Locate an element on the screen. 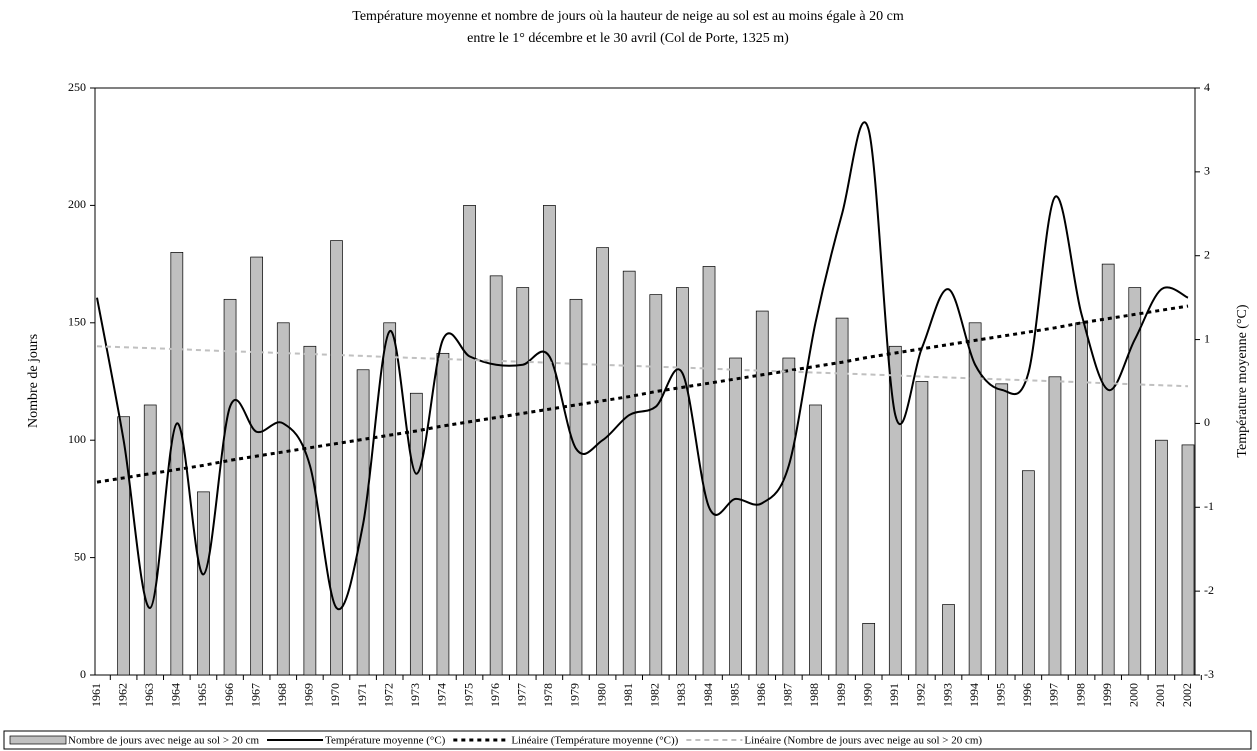  legend-label: Linéaire (Température moyenne (°C)) is located at coordinates (594, 741).